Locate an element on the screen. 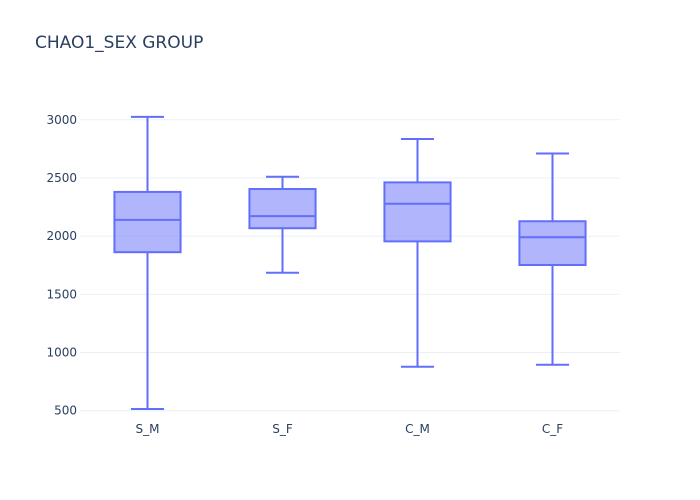 This screenshot has height=500, width=700. x-tick-label: C_M is located at coordinates (417, 429).